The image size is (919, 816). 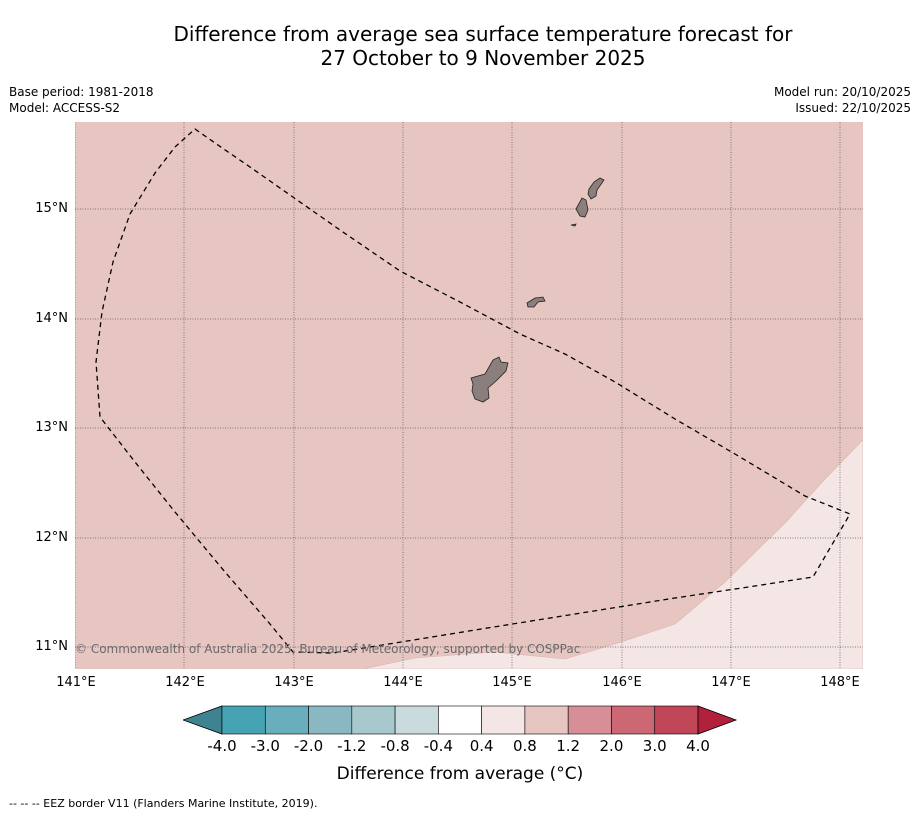 What do you see at coordinates (698, 746) in the screenshot?
I see `colorbar-tick-label: 4.0` at bounding box center [698, 746].